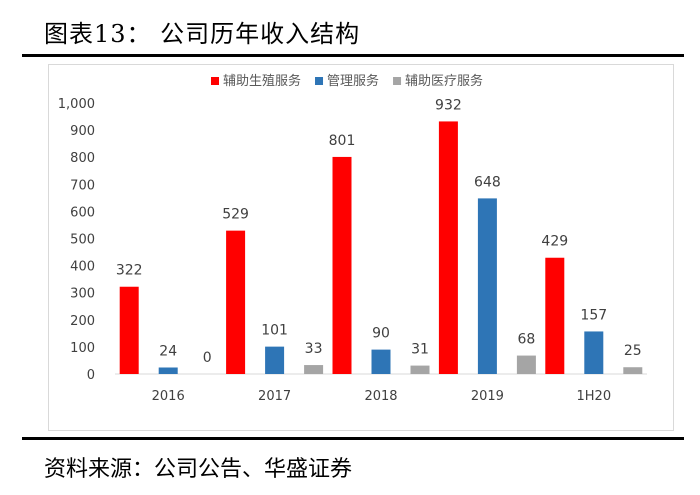 Image resolution: width=700 pixels, height=495 pixels. What do you see at coordinates (487, 182) in the screenshot?
I see `data-label: 648` at bounding box center [487, 182].